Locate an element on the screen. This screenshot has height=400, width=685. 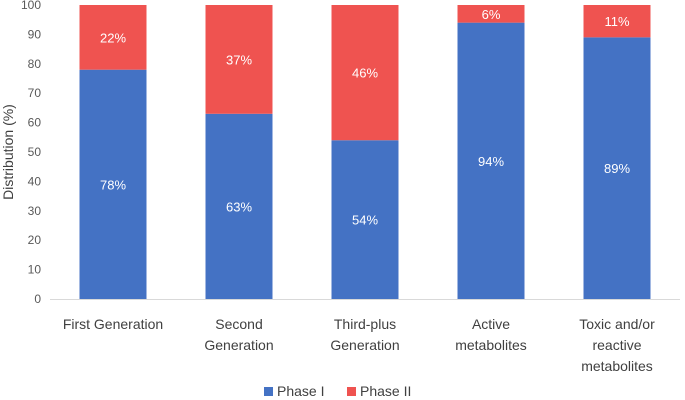
data-label: 94% is located at coordinates (491, 161).